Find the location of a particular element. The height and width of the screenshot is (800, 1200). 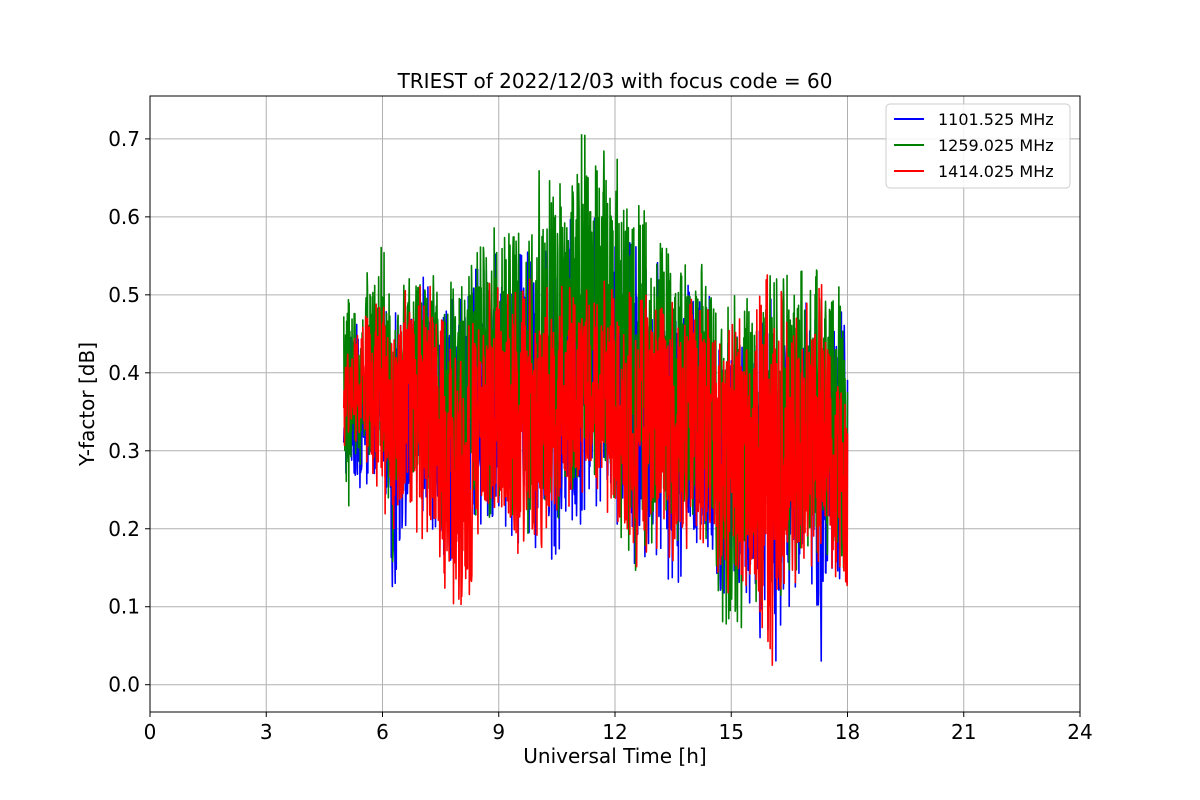

y-tick-label: 0.0 is located at coordinates (124, 685).